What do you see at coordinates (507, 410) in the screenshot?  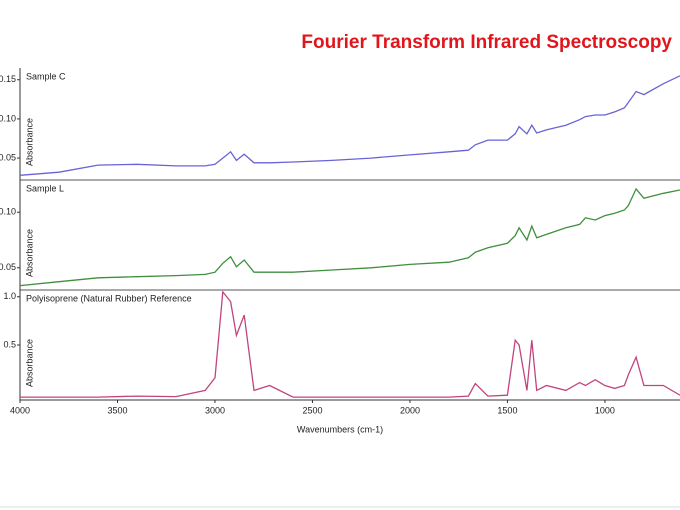 I see `x-tick-label: 1500` at bounding box center [507, 410].